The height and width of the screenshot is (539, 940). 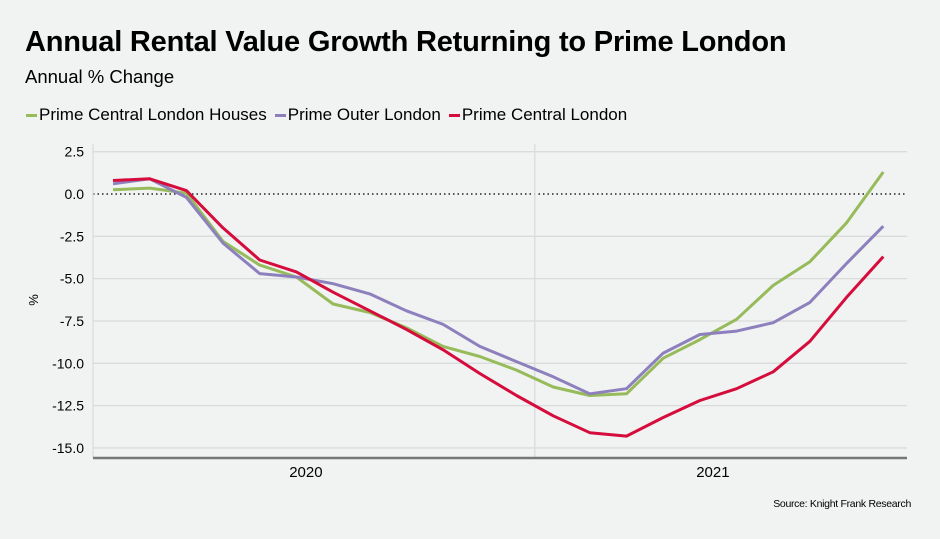 I want to click on legend-item-pcl: Prime Central London, so click(x=538, y=115).